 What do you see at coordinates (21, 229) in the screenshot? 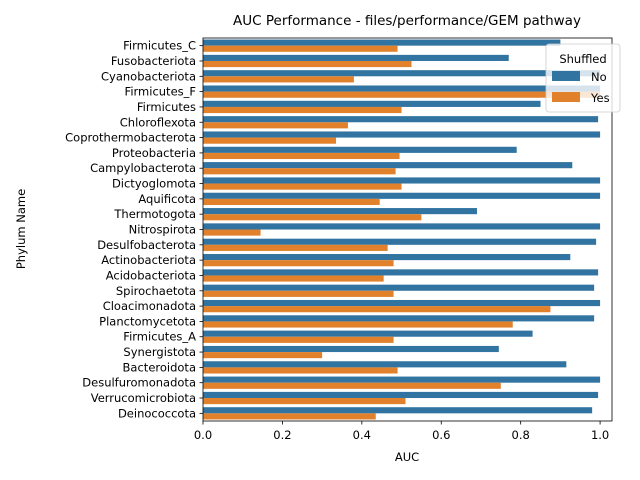
I see `y-axis-label: Phylum Name` at bounding box center [21, 229].